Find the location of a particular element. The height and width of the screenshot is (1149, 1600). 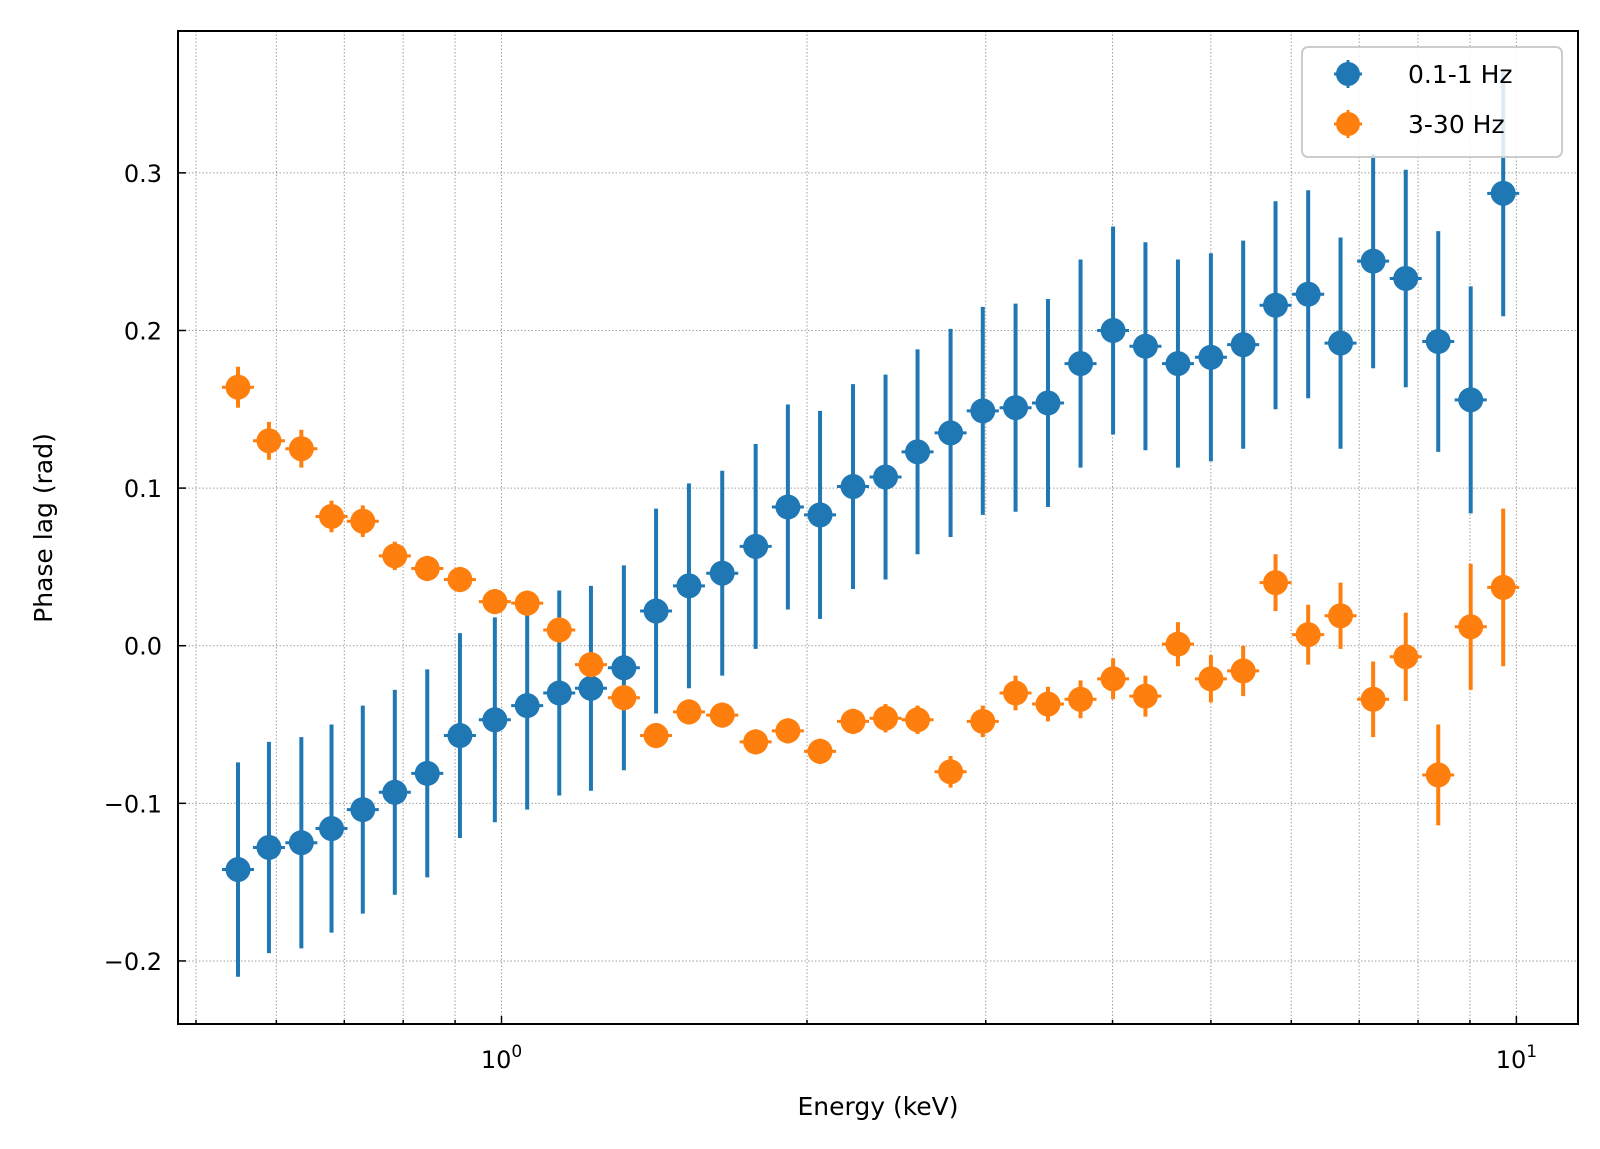

legend-label-0-1-hz: 0.1-1 Hz is located at coordinates (1460, 74).